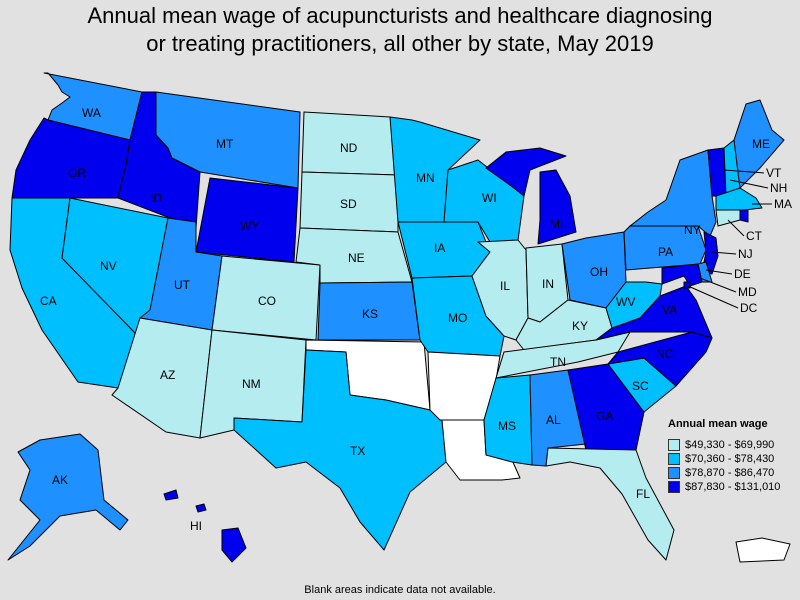 This screenshot has height=600, width=800. Describe the element at coordinates (742, 274) in the screenshot. I see `label-de: DE` at that location.